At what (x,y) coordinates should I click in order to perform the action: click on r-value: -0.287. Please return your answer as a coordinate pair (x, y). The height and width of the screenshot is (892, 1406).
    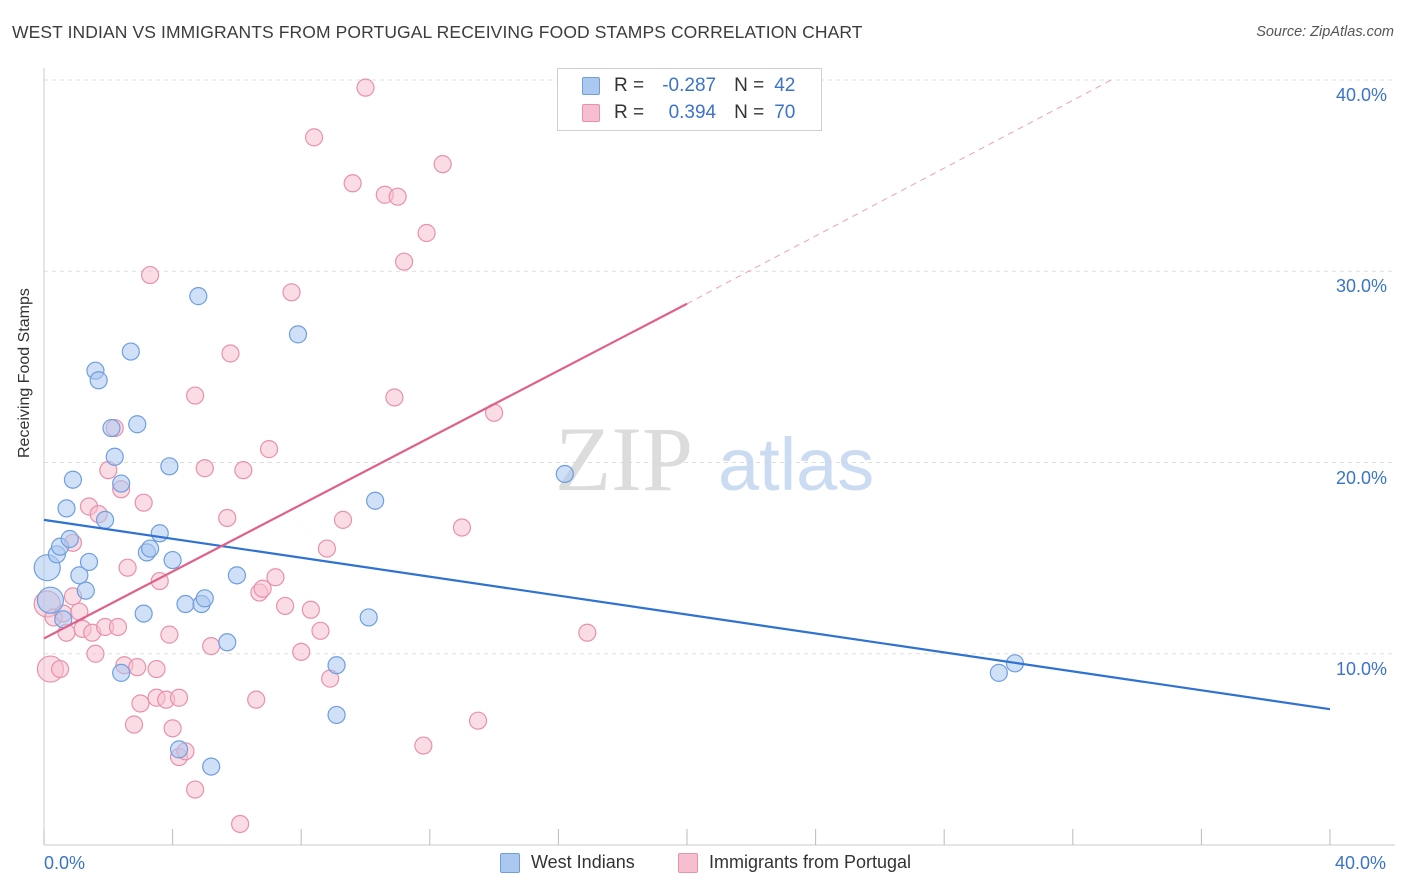
    Looking at the image, I should click on (689, 85).